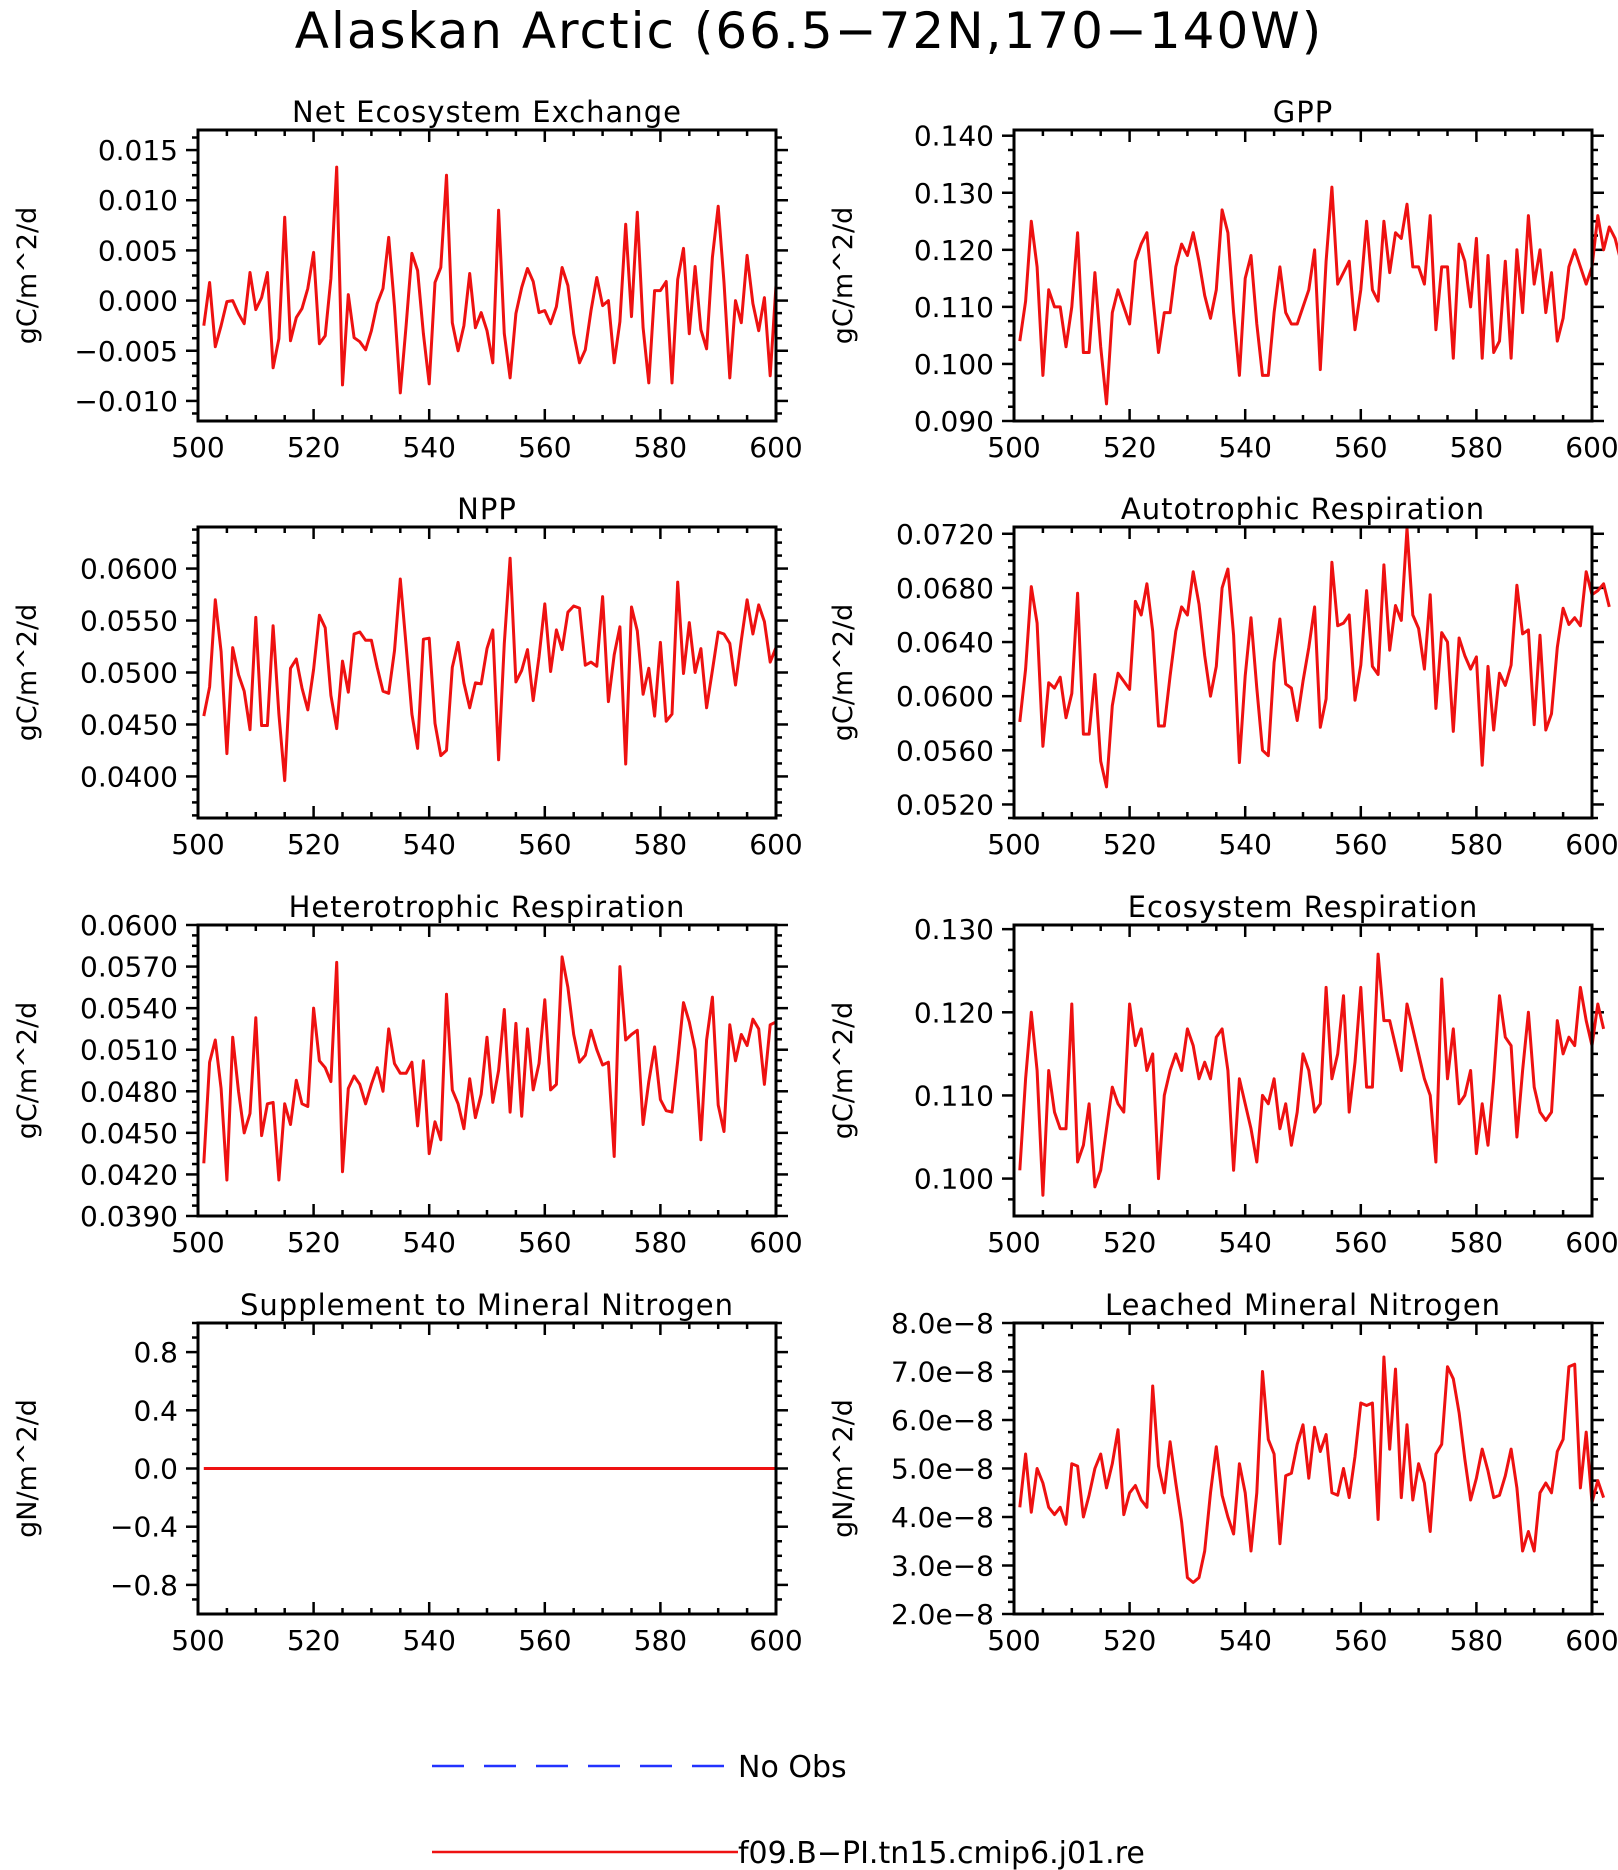  What do you see at coordinates (809, 31) in the screenshot?
I see `main-title: Alaskan Arctic (66.5−72N,170−140W)` at bounding box center [809, 31].